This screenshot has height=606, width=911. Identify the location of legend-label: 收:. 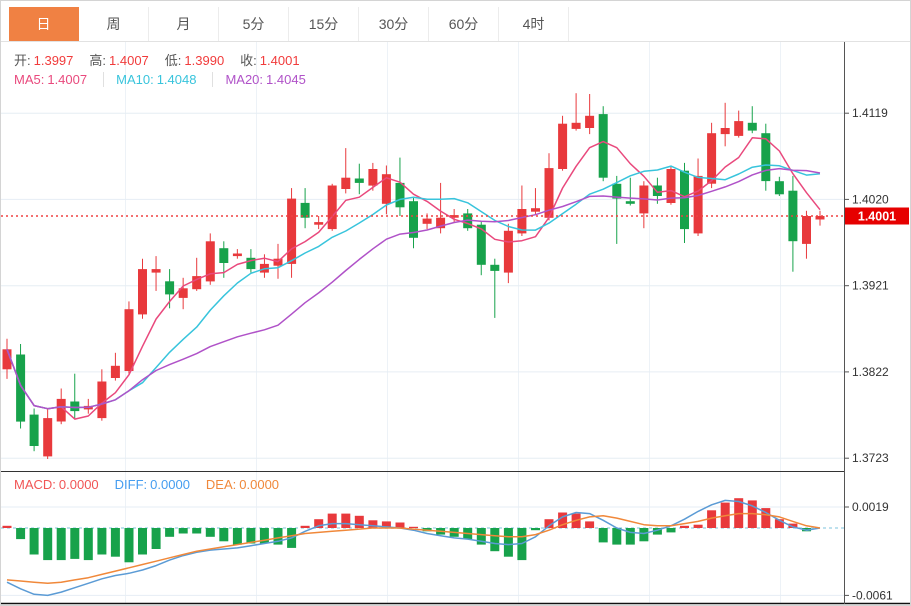
(248, 60).